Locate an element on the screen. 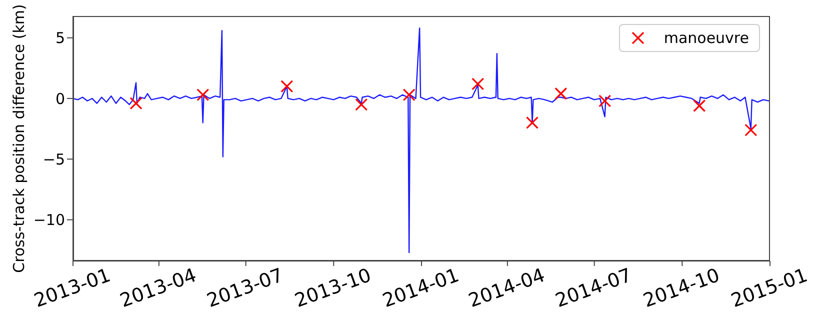  y-axis-title: Cross-track position difference (km) is located at coordinates (19, 138).